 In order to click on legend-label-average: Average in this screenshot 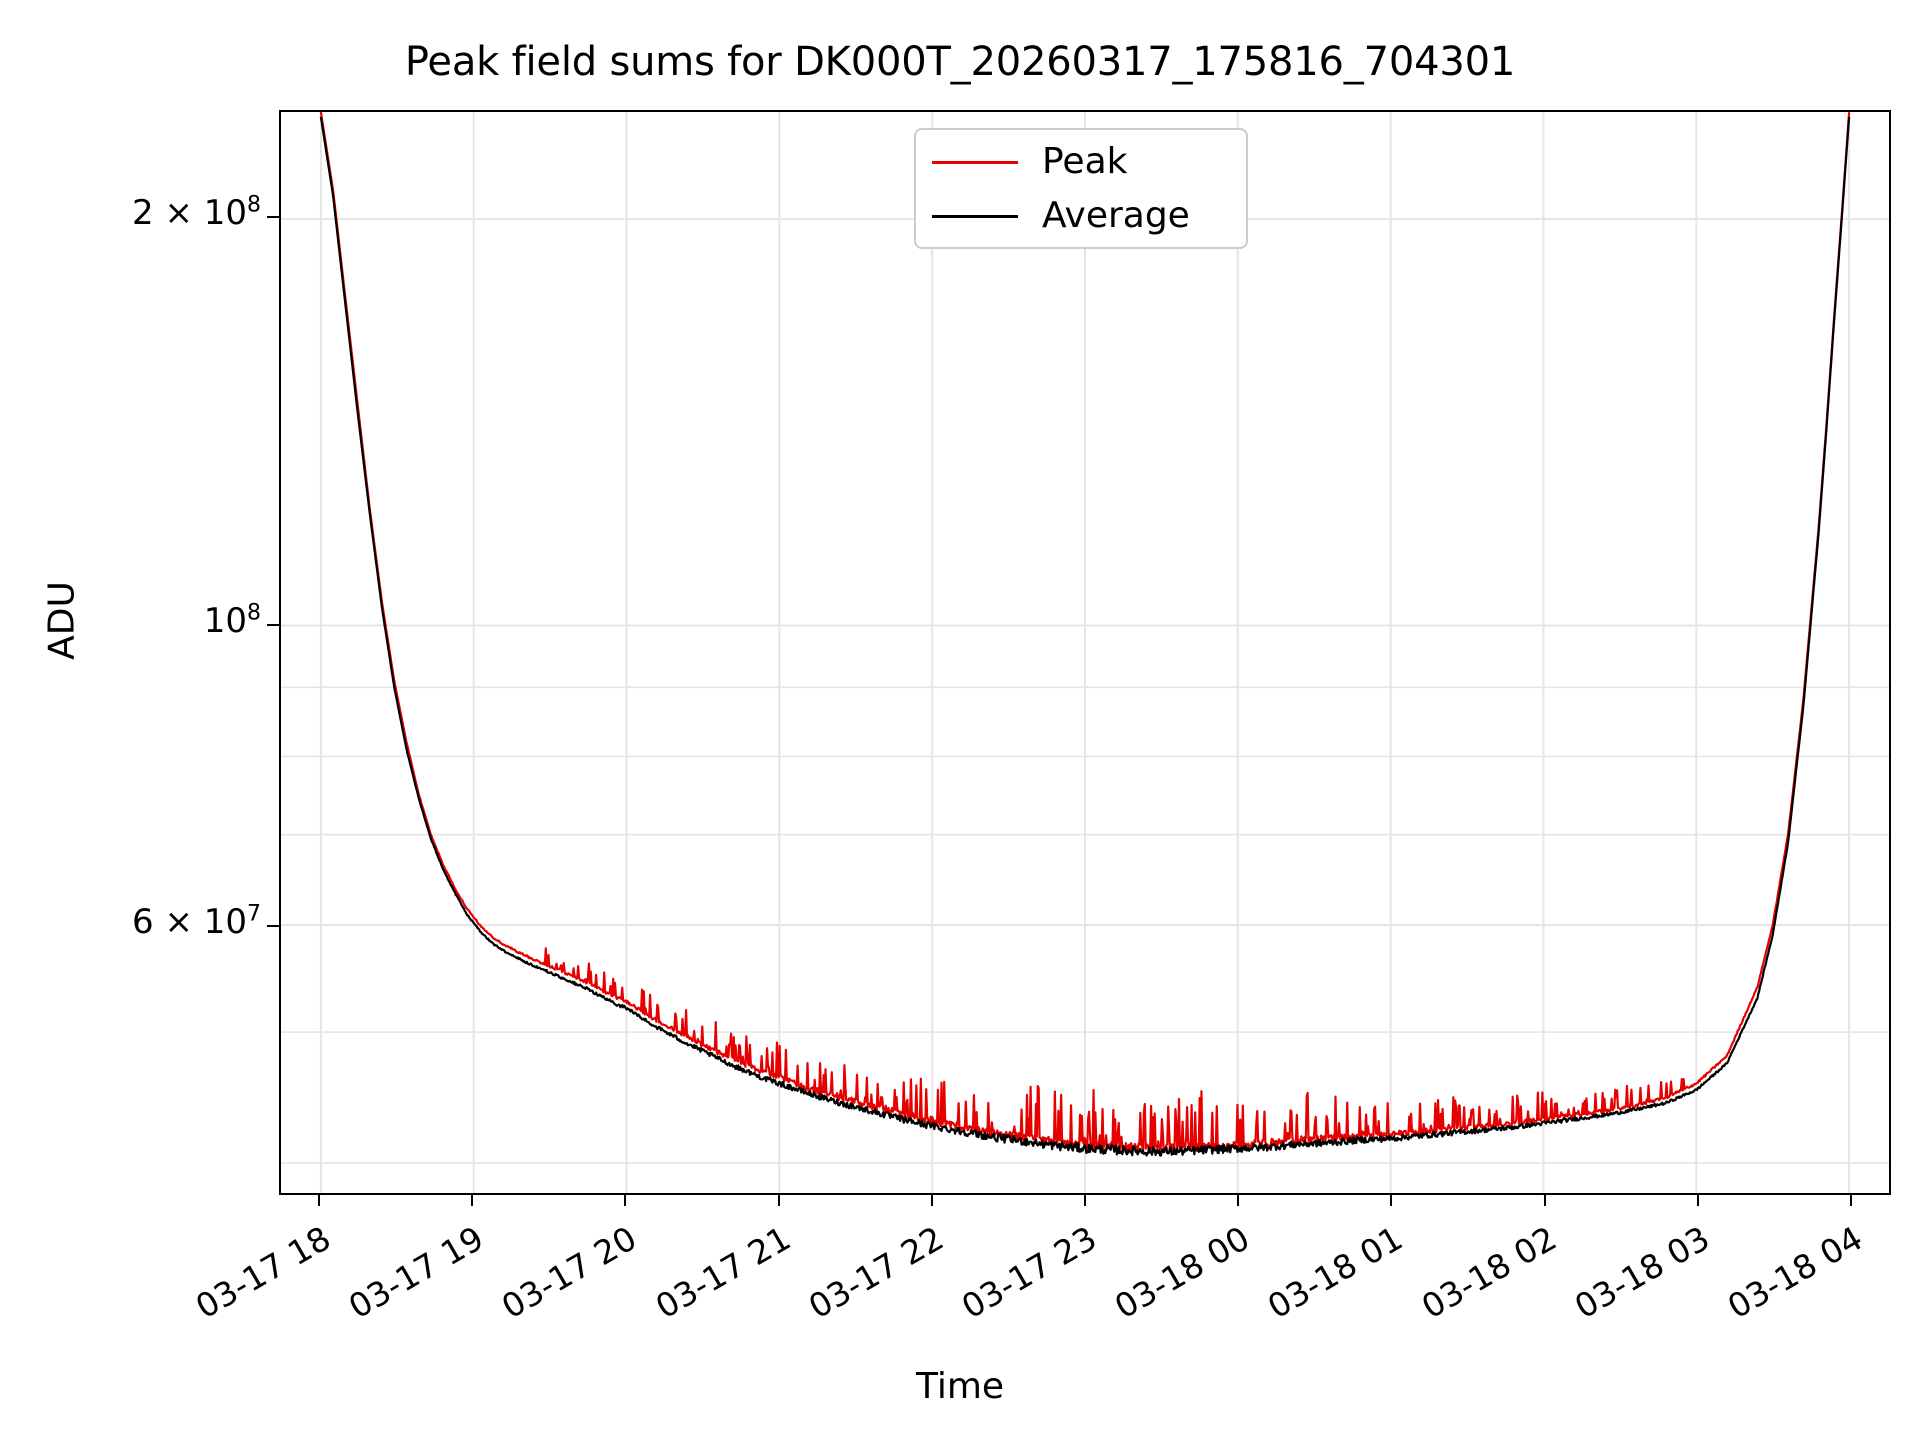, I will do `click(1116, 215)`.